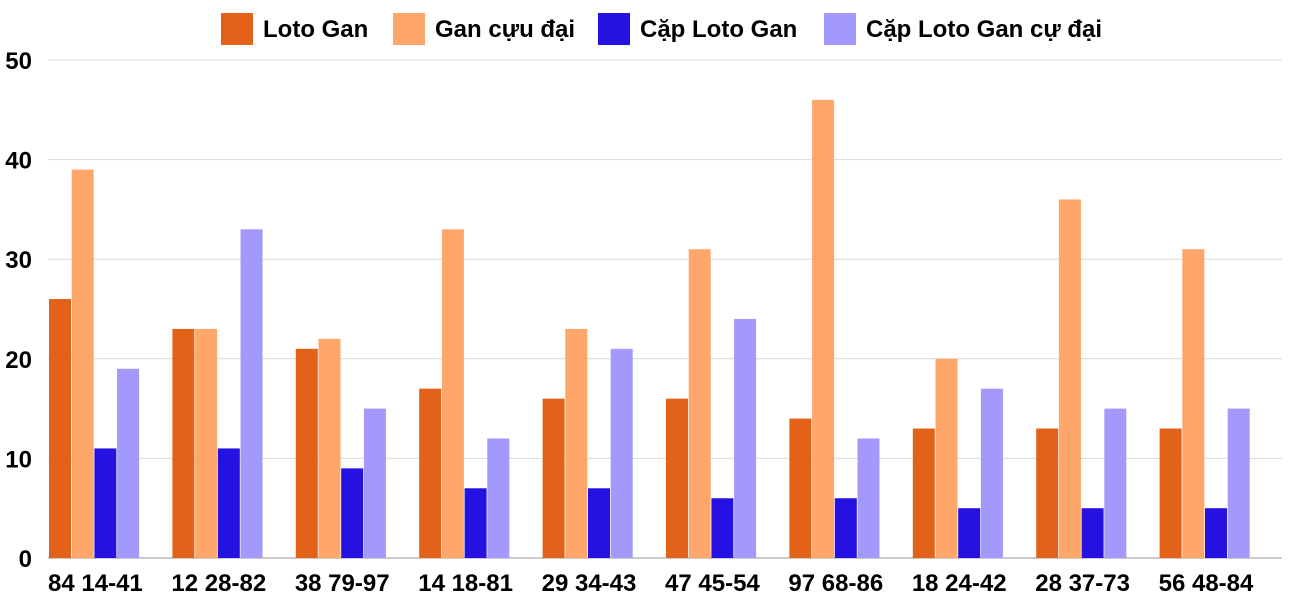  What do you see at coordinates (465, 583) in the screenshot?
I see `x-tick-label: 14 18-81` at bounding box center [465, 583].